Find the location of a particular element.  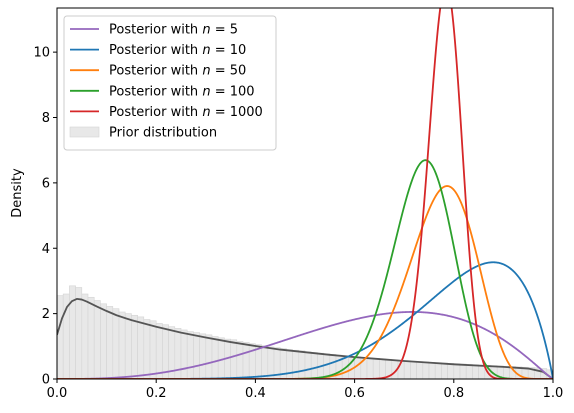

legend-label: Posterior with n = 1000 is located at coordinates (186, 112).